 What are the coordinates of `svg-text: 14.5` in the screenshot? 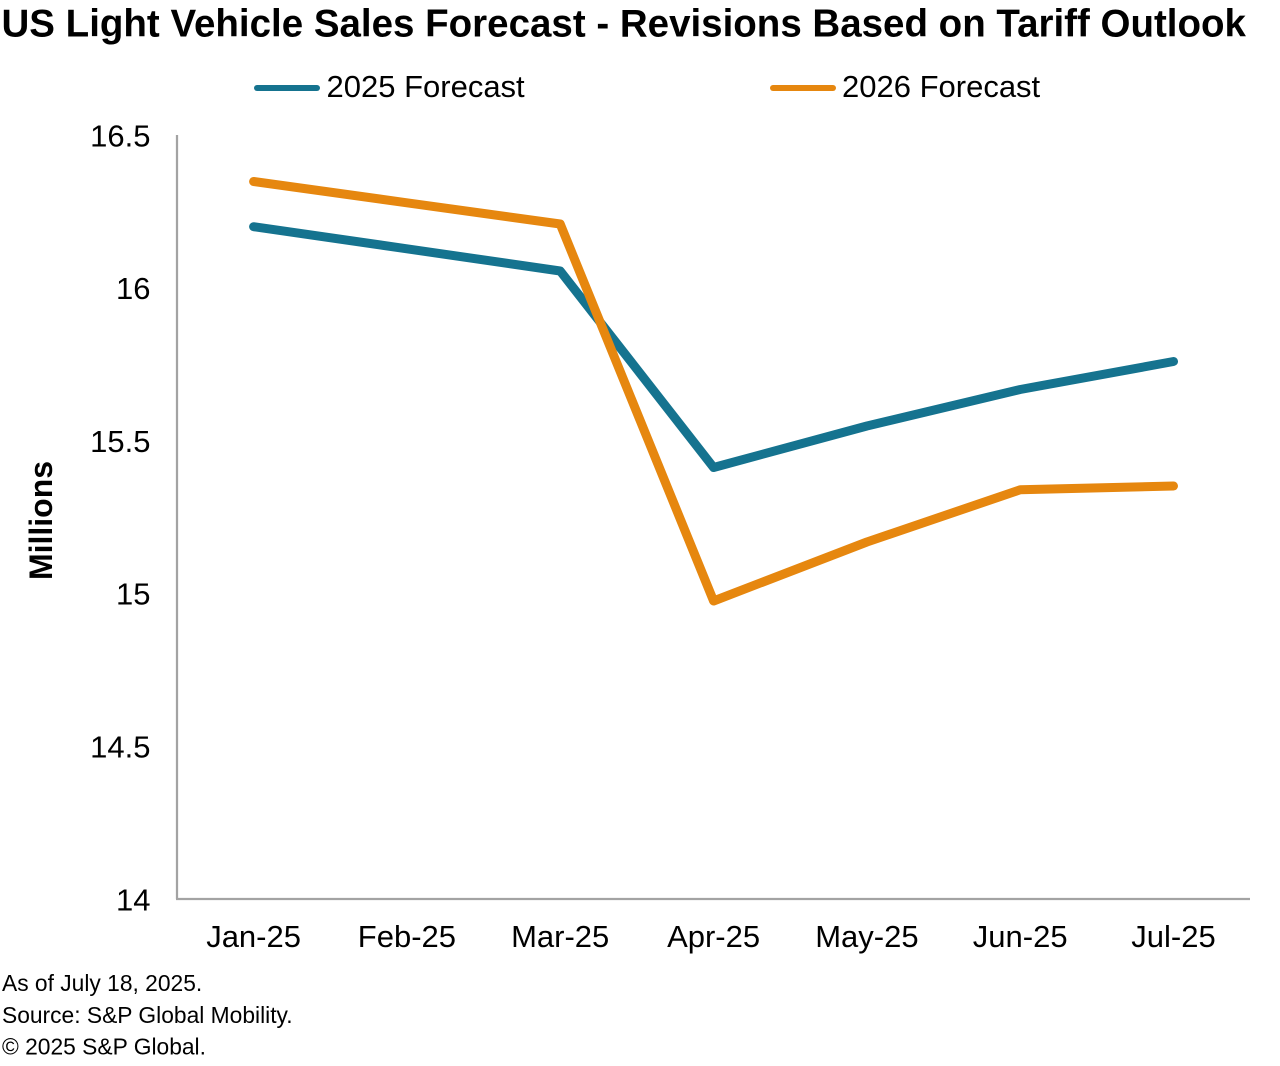 It's located at (120, 747).